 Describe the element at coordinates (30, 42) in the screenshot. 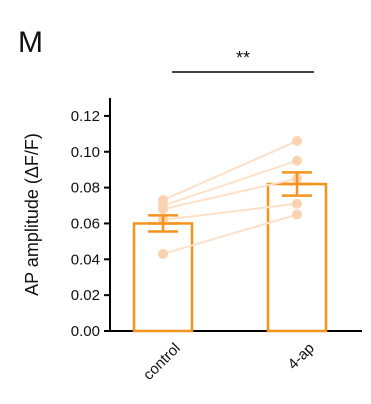

I see `panel-label: M` at that location.